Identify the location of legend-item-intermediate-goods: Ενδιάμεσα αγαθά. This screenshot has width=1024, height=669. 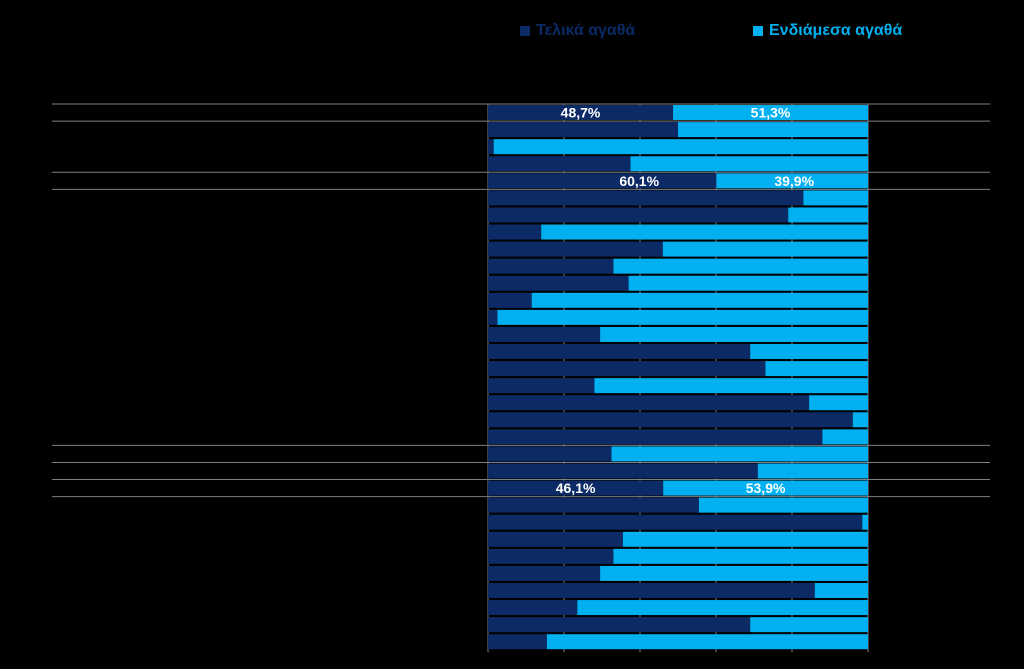
(827, 31).